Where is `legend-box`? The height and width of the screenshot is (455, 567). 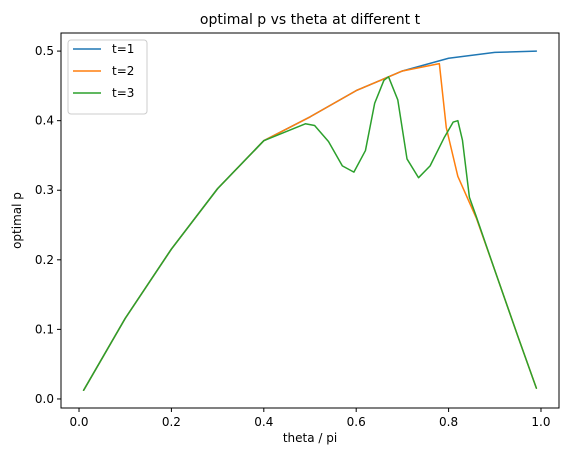
legend-box is located at coordinates (107, 77).